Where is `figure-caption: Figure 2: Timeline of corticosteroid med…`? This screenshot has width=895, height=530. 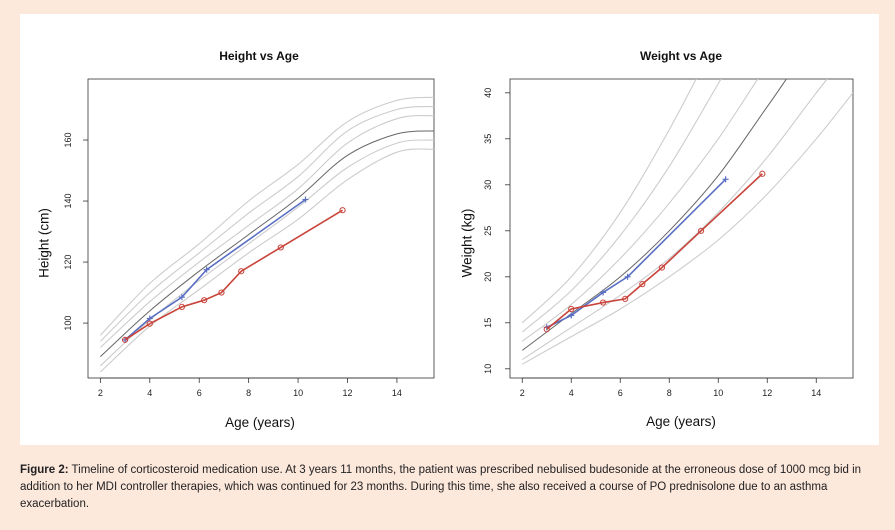 figure-caption: Figure 2: Timeline of corticosteroid med… is located at coordinates (449, 487).